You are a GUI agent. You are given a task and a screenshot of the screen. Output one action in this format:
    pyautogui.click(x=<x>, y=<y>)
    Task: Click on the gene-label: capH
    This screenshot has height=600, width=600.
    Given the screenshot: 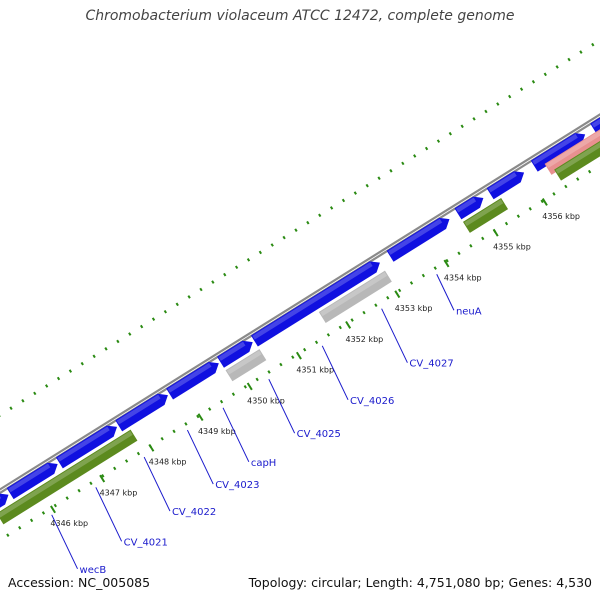 What is the action you would take?
    pyautogui.click(x=264, y=463)
    